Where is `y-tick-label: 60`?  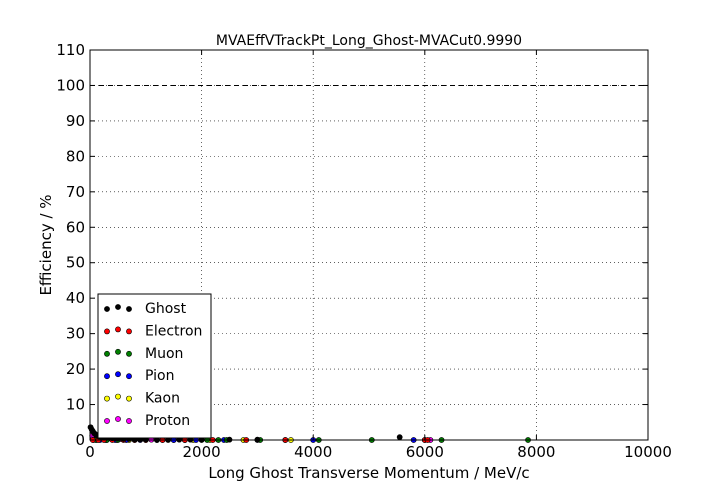 y-tick-label: 60 is located at coordinates (75, 227).